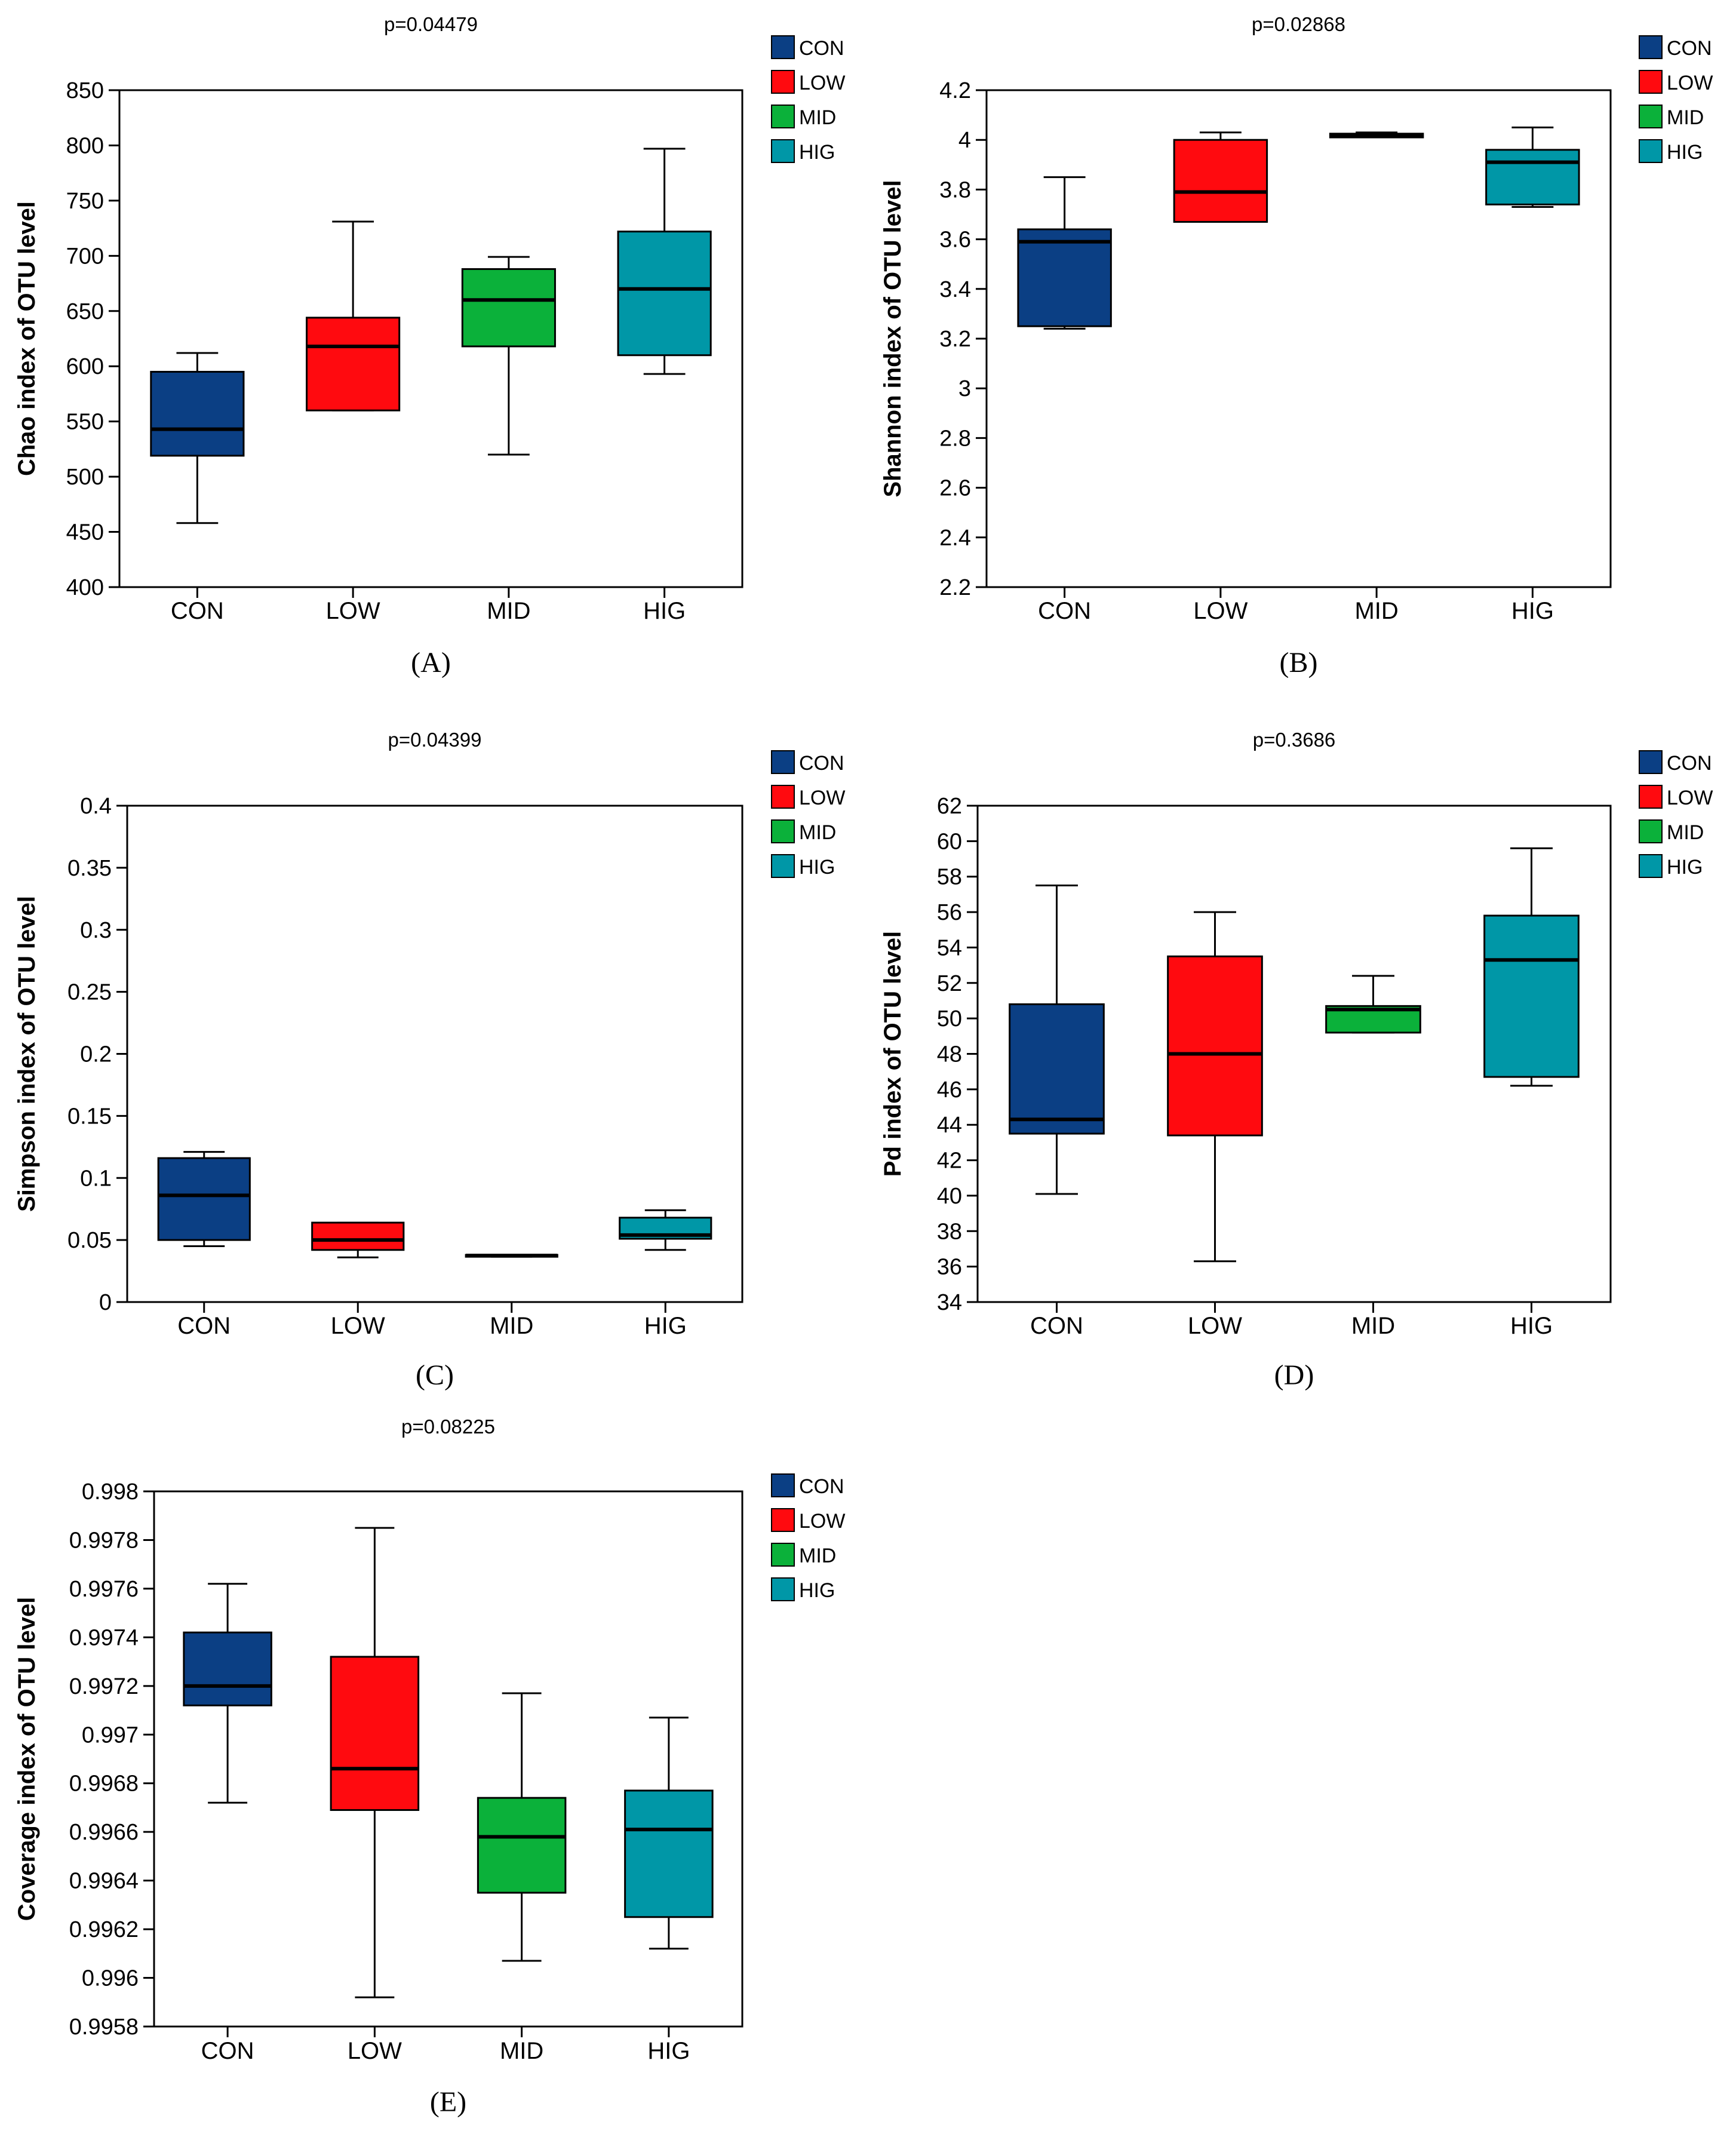 The height and width of the screenshot is (2140, 1736). What do you see at coordinates (949, 877) in the screenshot?
I see `y-tick-label: 58` at bounding box center [949, 877].